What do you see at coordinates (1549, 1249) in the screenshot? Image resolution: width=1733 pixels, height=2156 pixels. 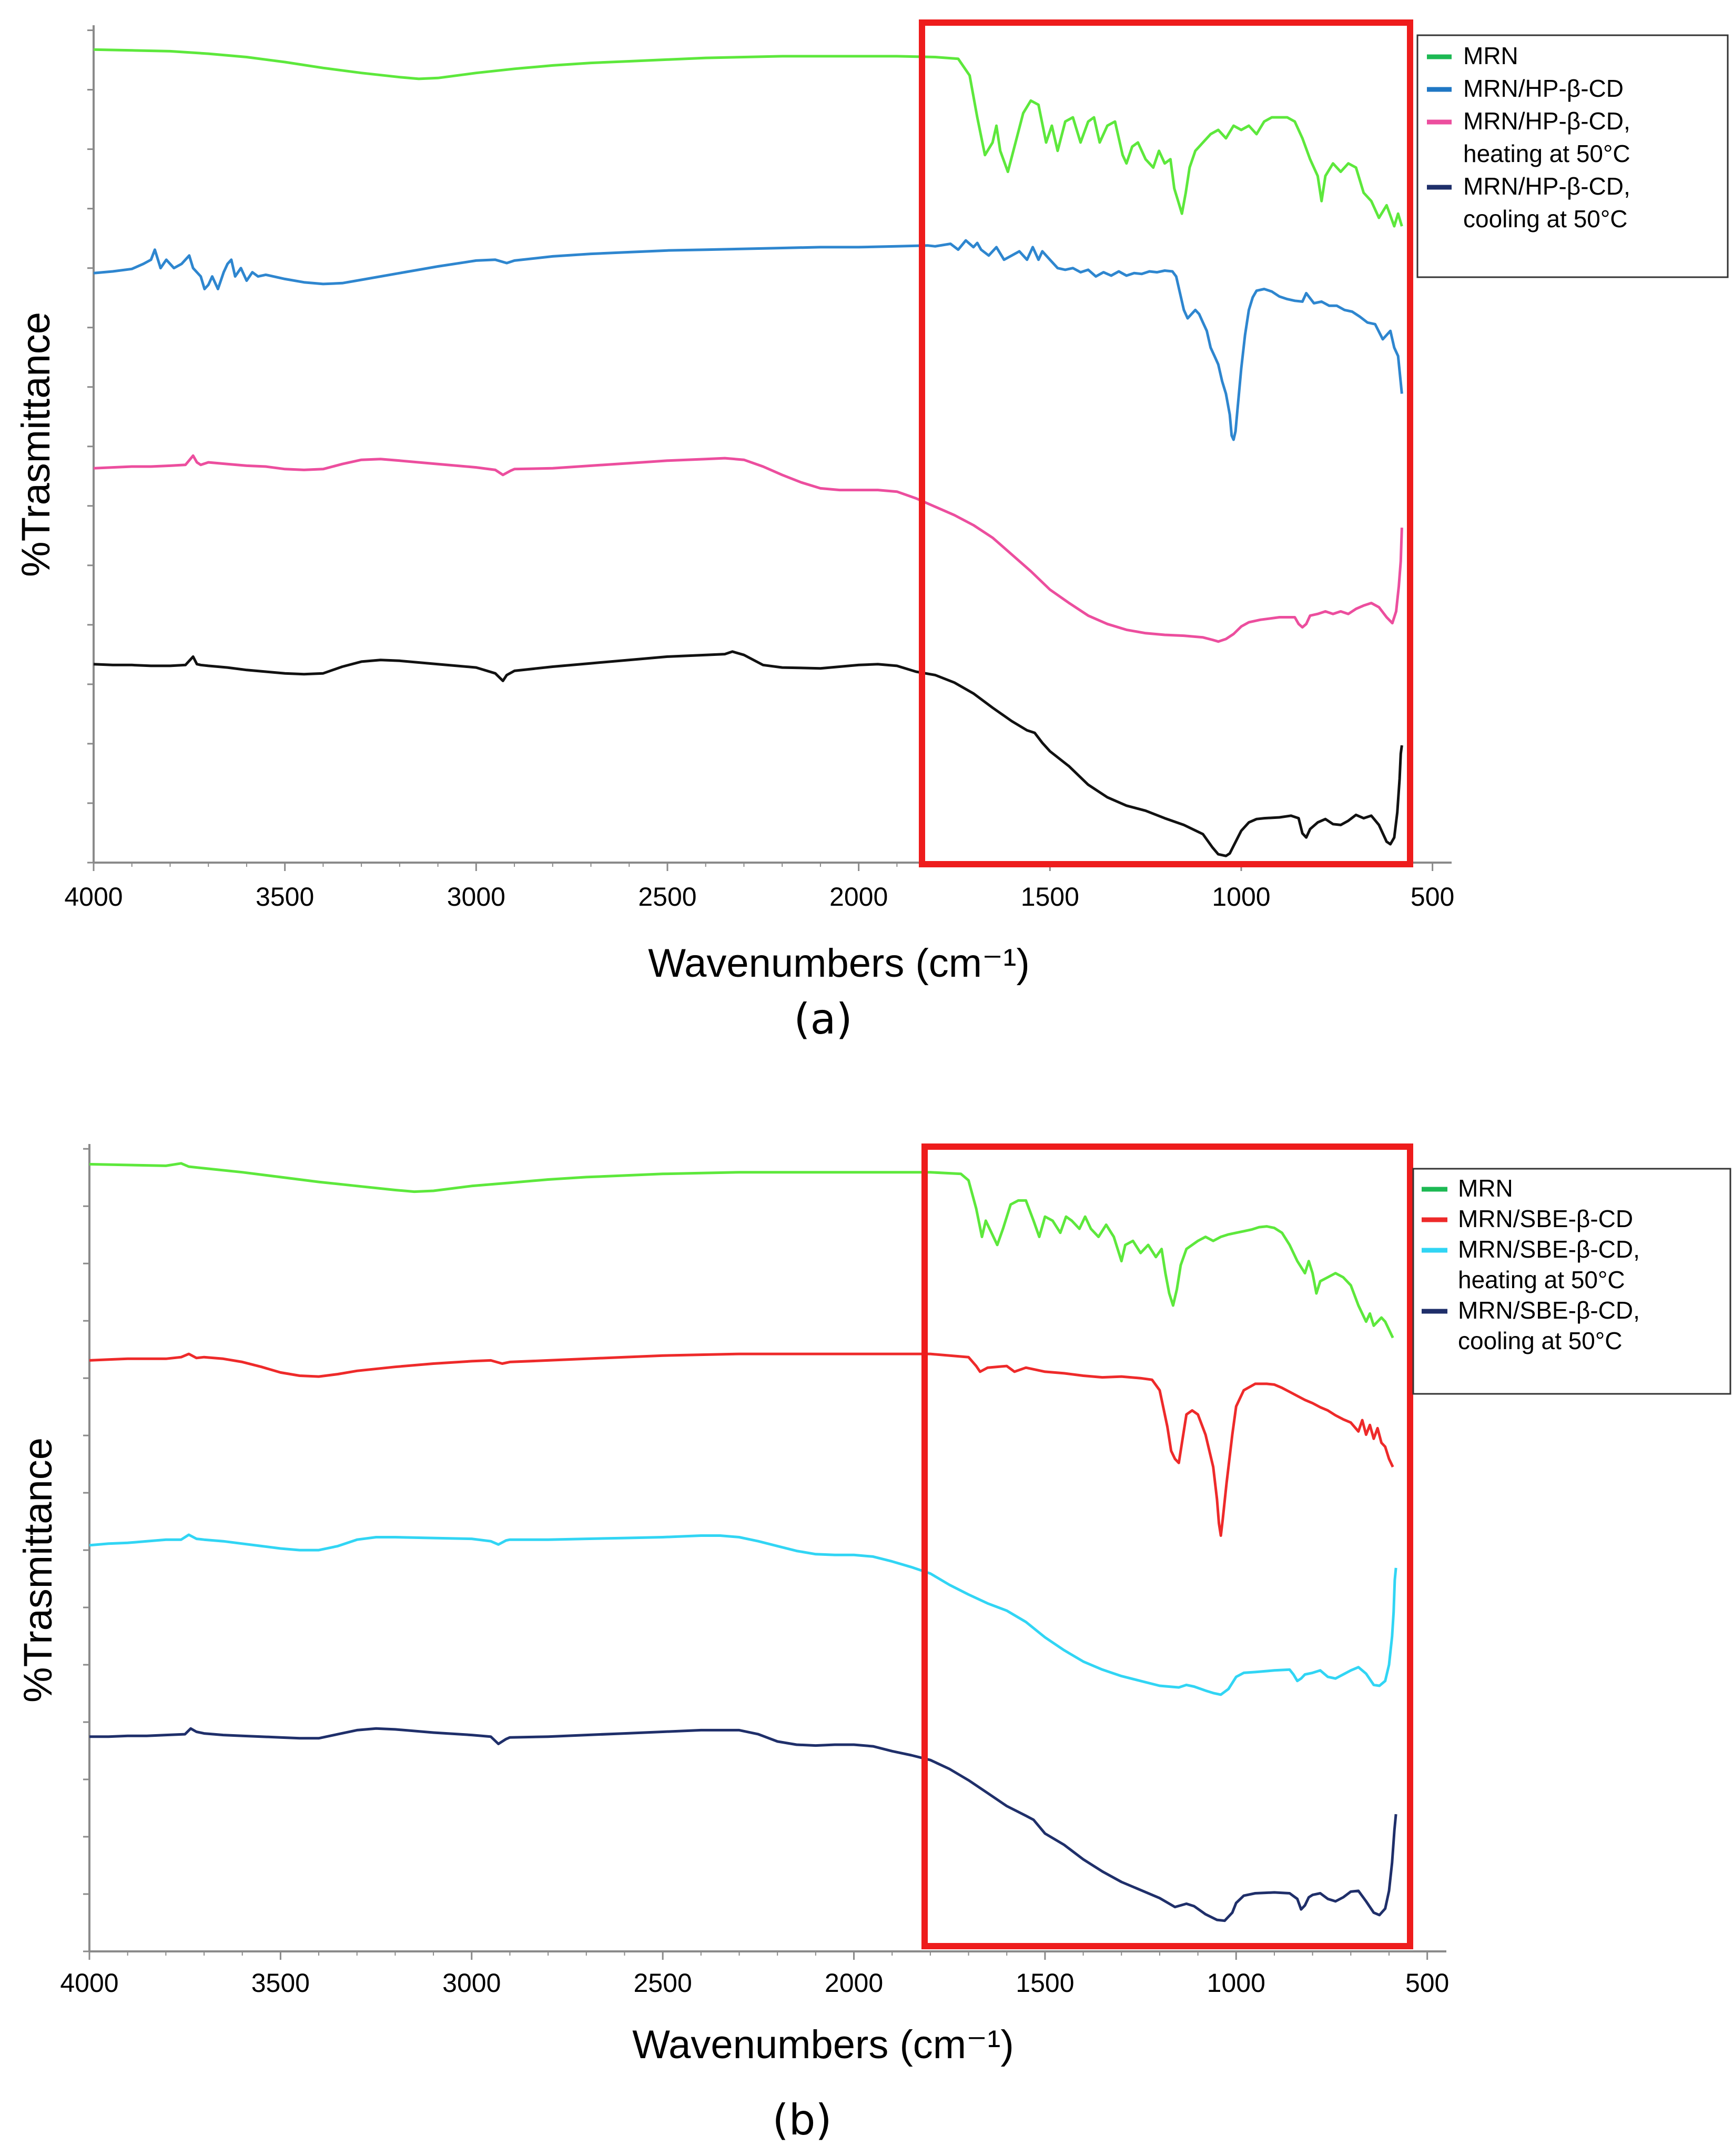 I see `legend-label-3: MRN/SBE-β-CD,` at bounding box center [1549, 1249].